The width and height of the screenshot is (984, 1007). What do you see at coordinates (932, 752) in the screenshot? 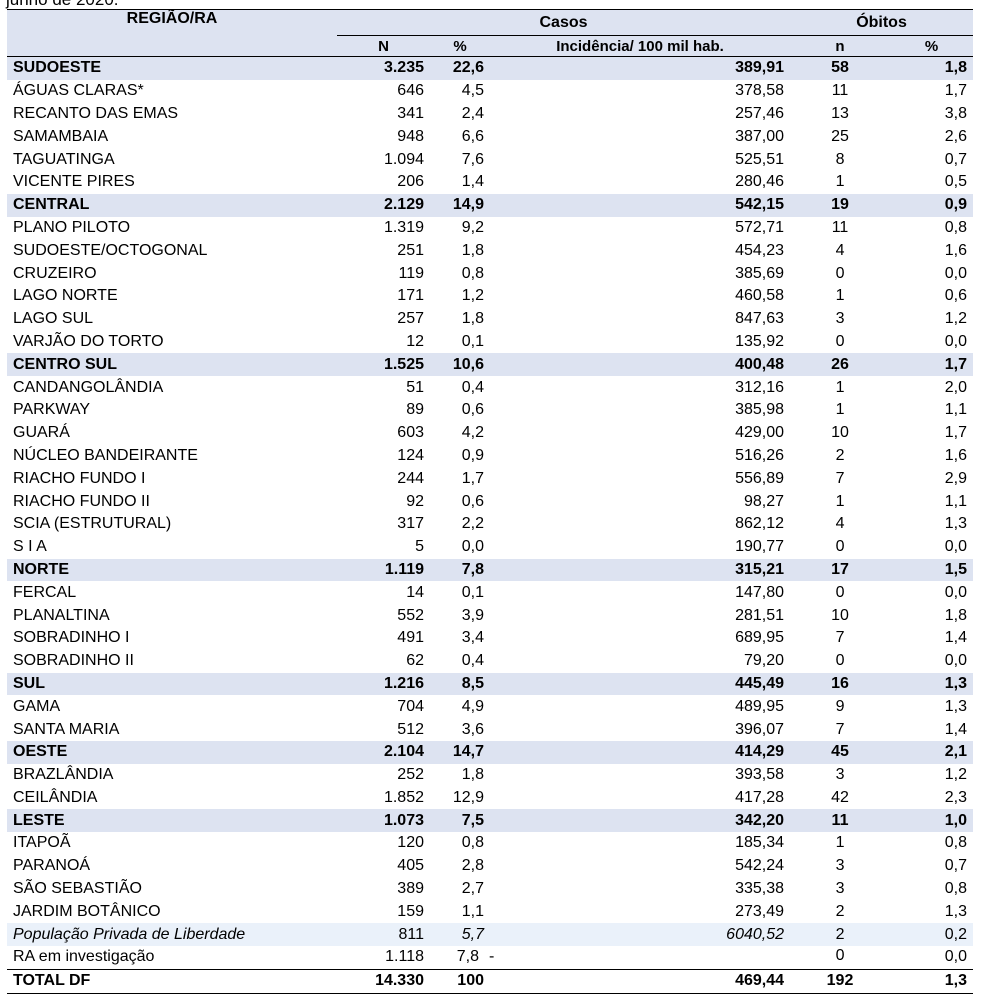
I see `cell-deaths-pct: 2,1` at bounding box center [932, 752].